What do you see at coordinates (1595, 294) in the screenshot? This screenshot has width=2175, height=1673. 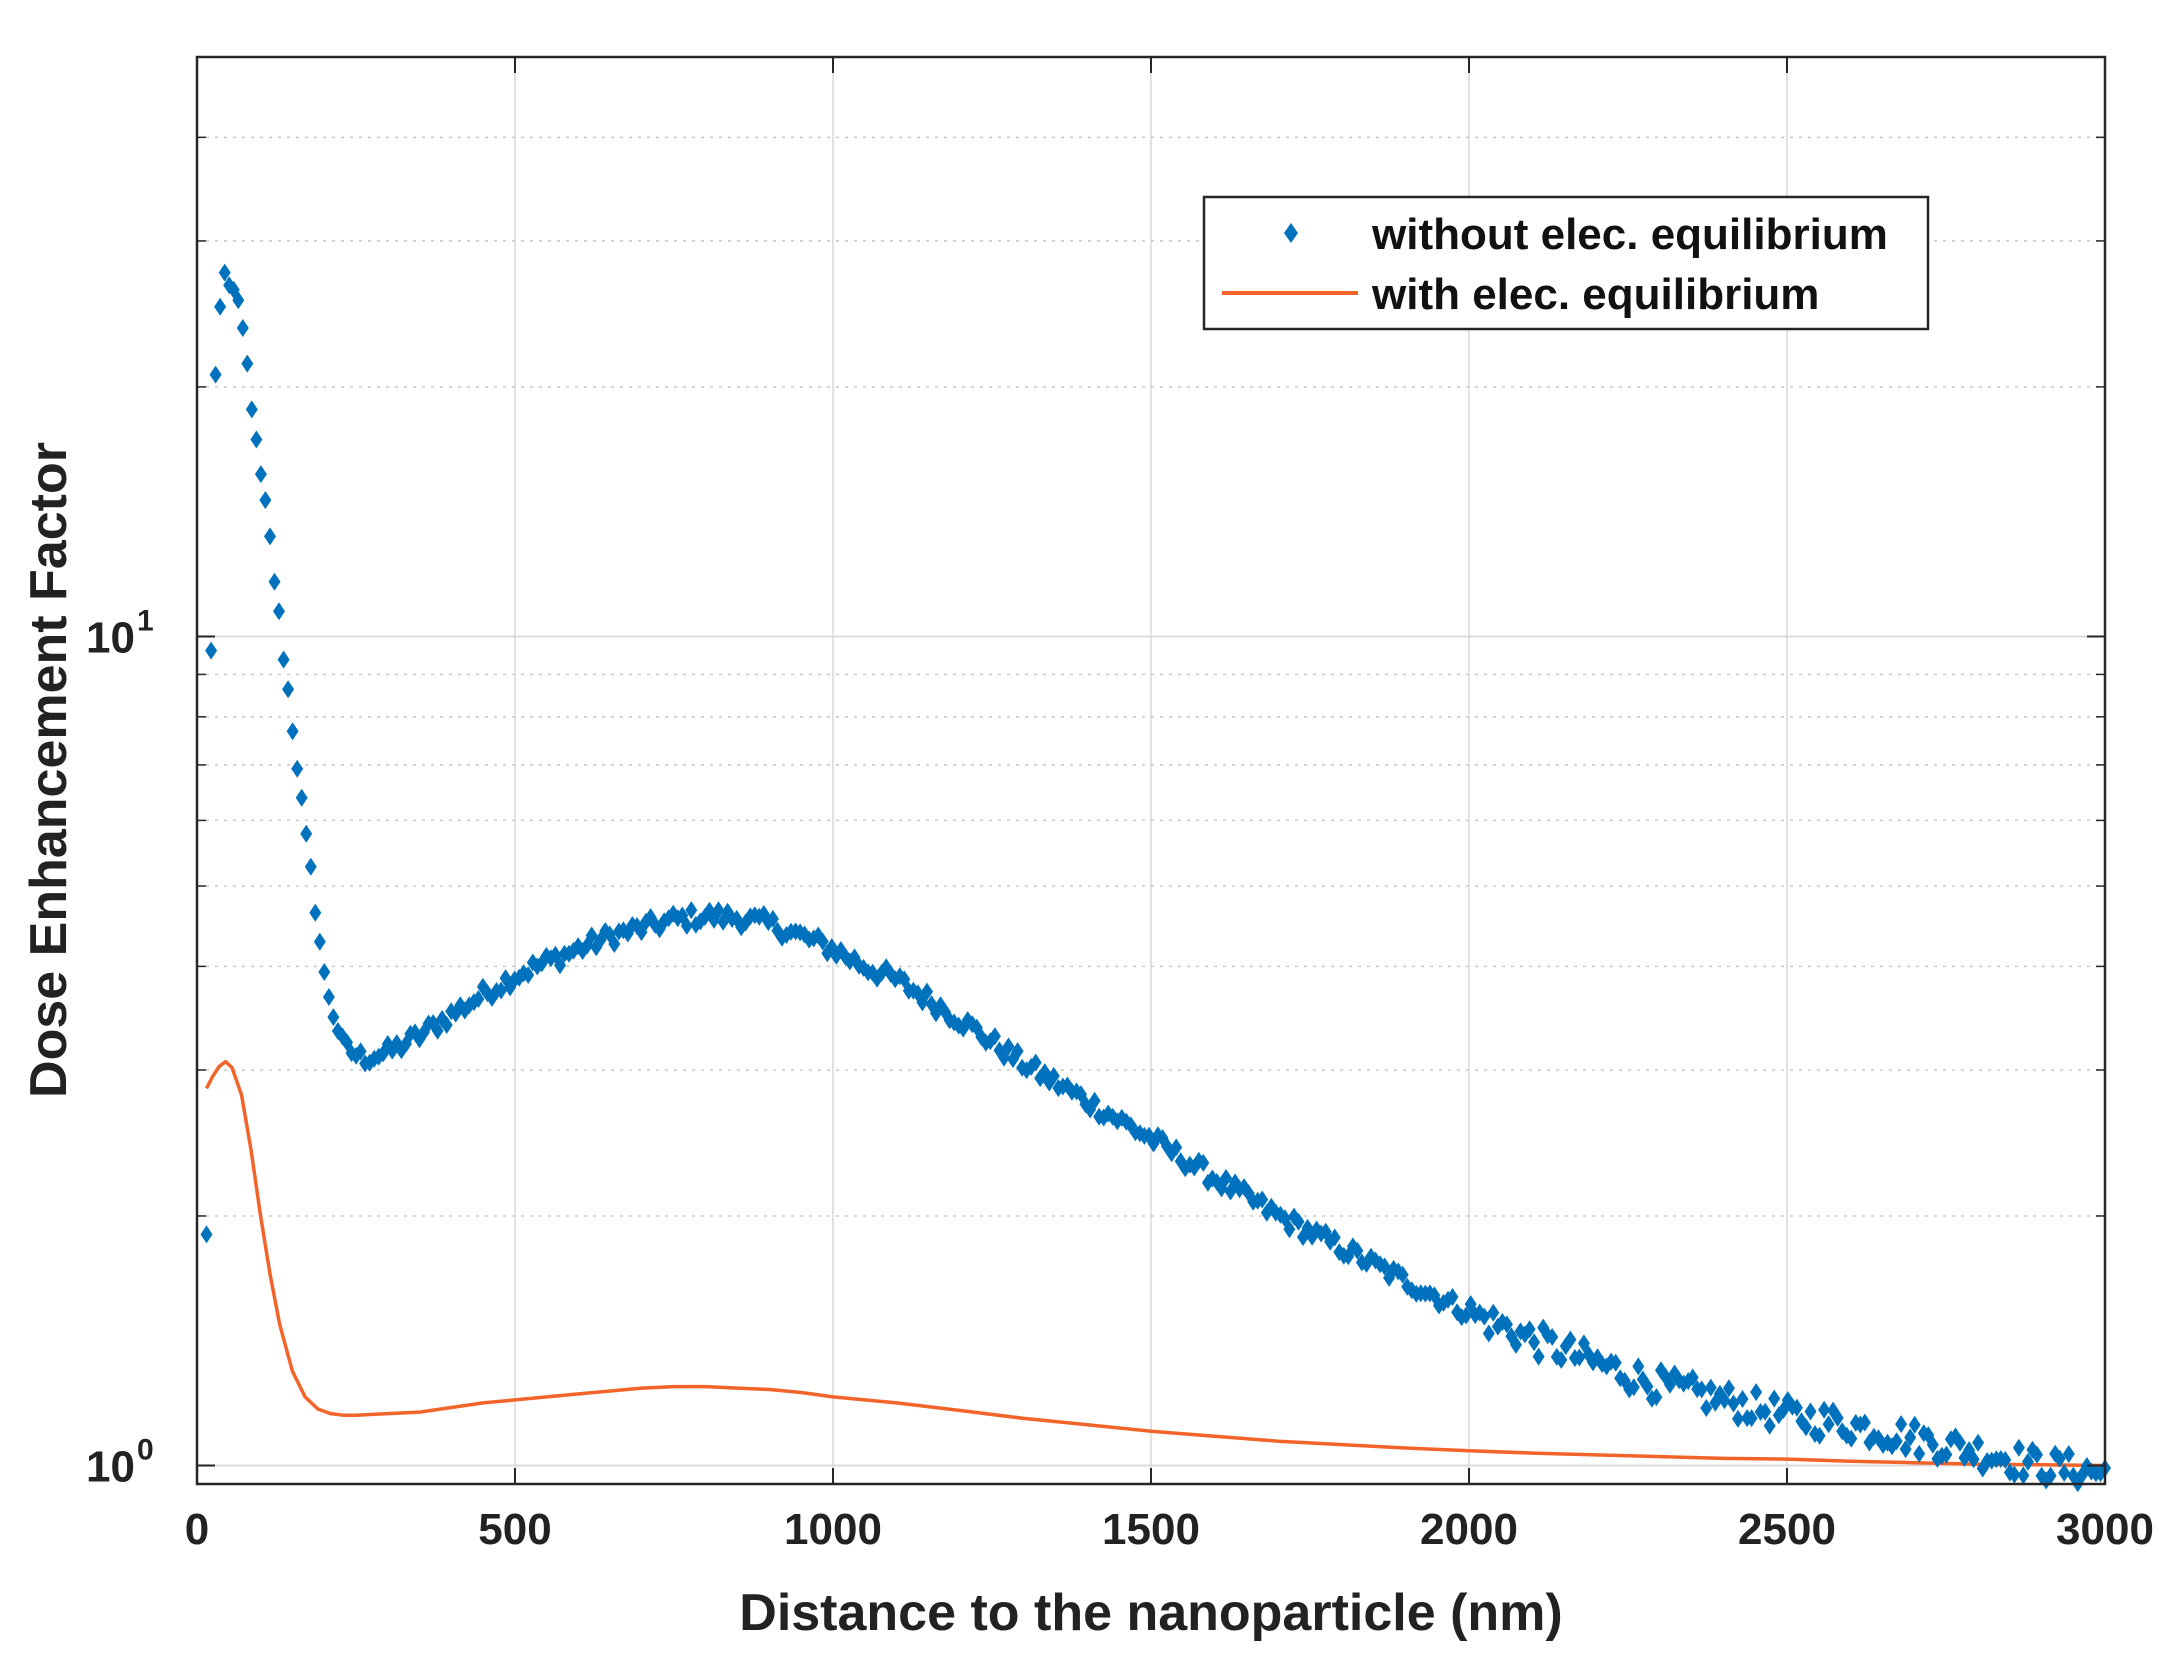 I see `legend-label-with-equilibrium: with elec. equilibrium` at bounding box center [1595, 294].